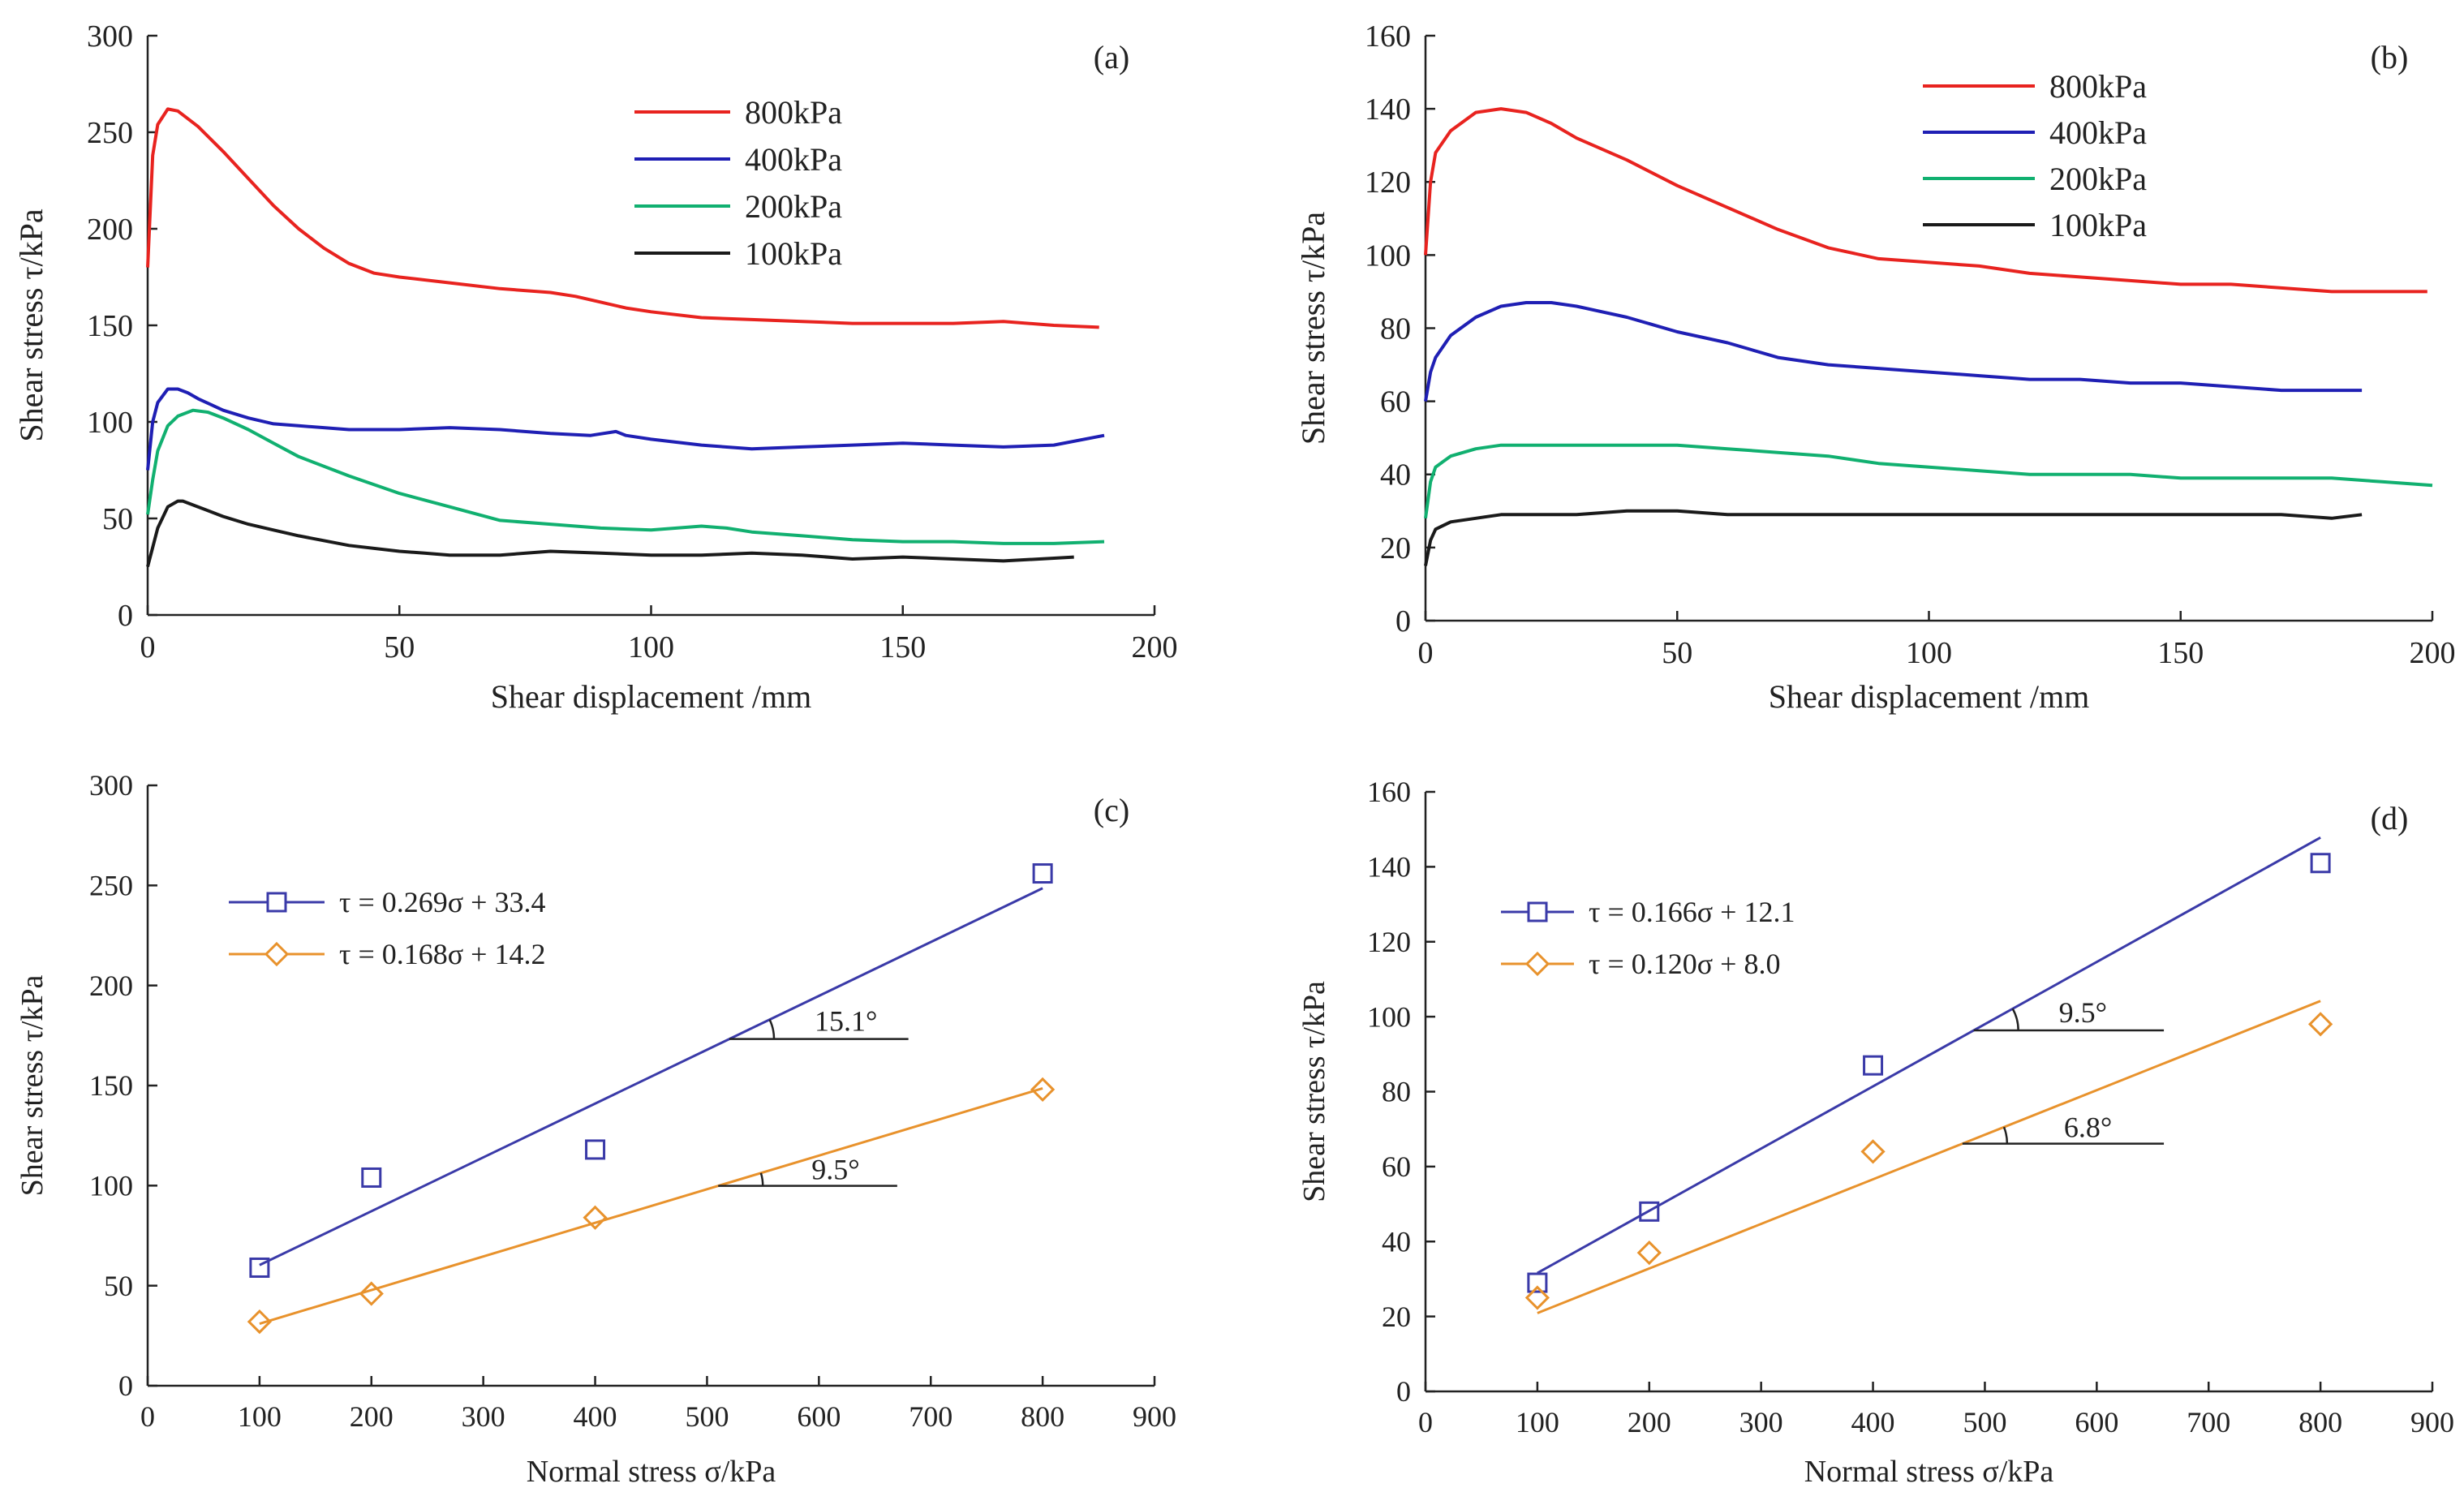  Describe the element at coordinates (625, 476) in the screenshot. I see `series-line-200kPa` at that location.